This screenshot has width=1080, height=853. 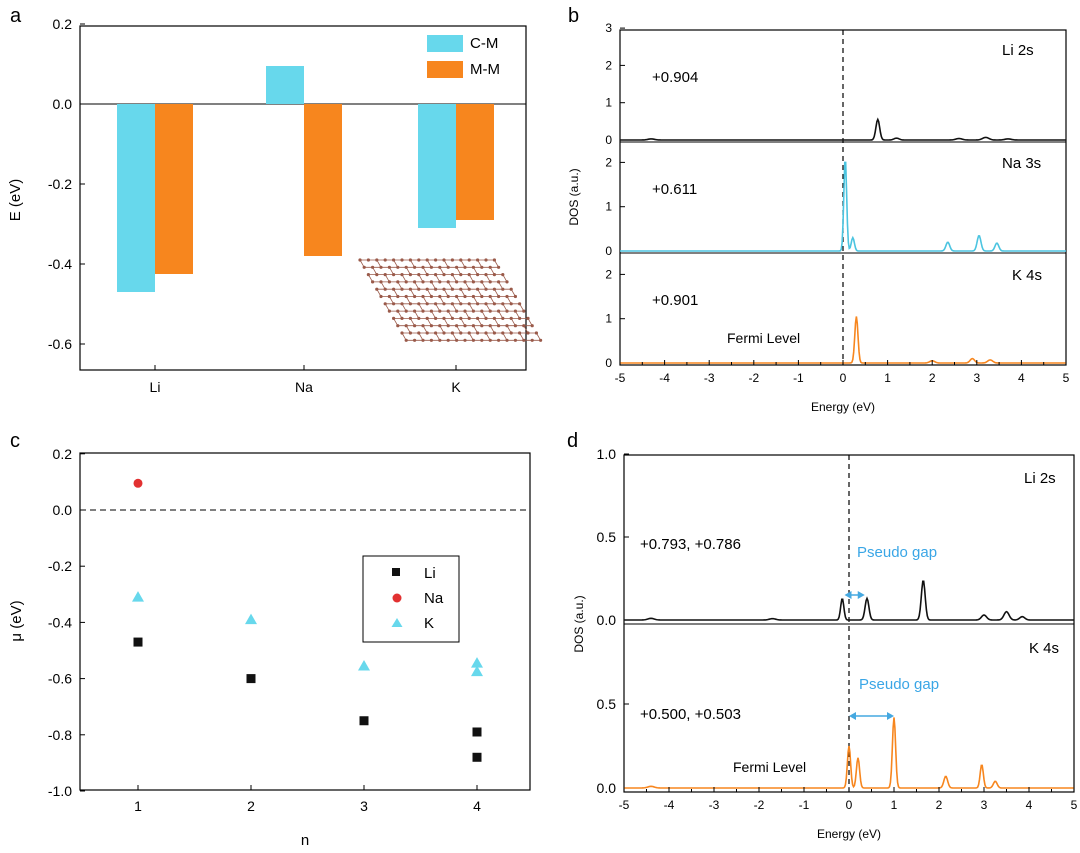 I want to click on legend-marker-na, so click(x=397, y=598).